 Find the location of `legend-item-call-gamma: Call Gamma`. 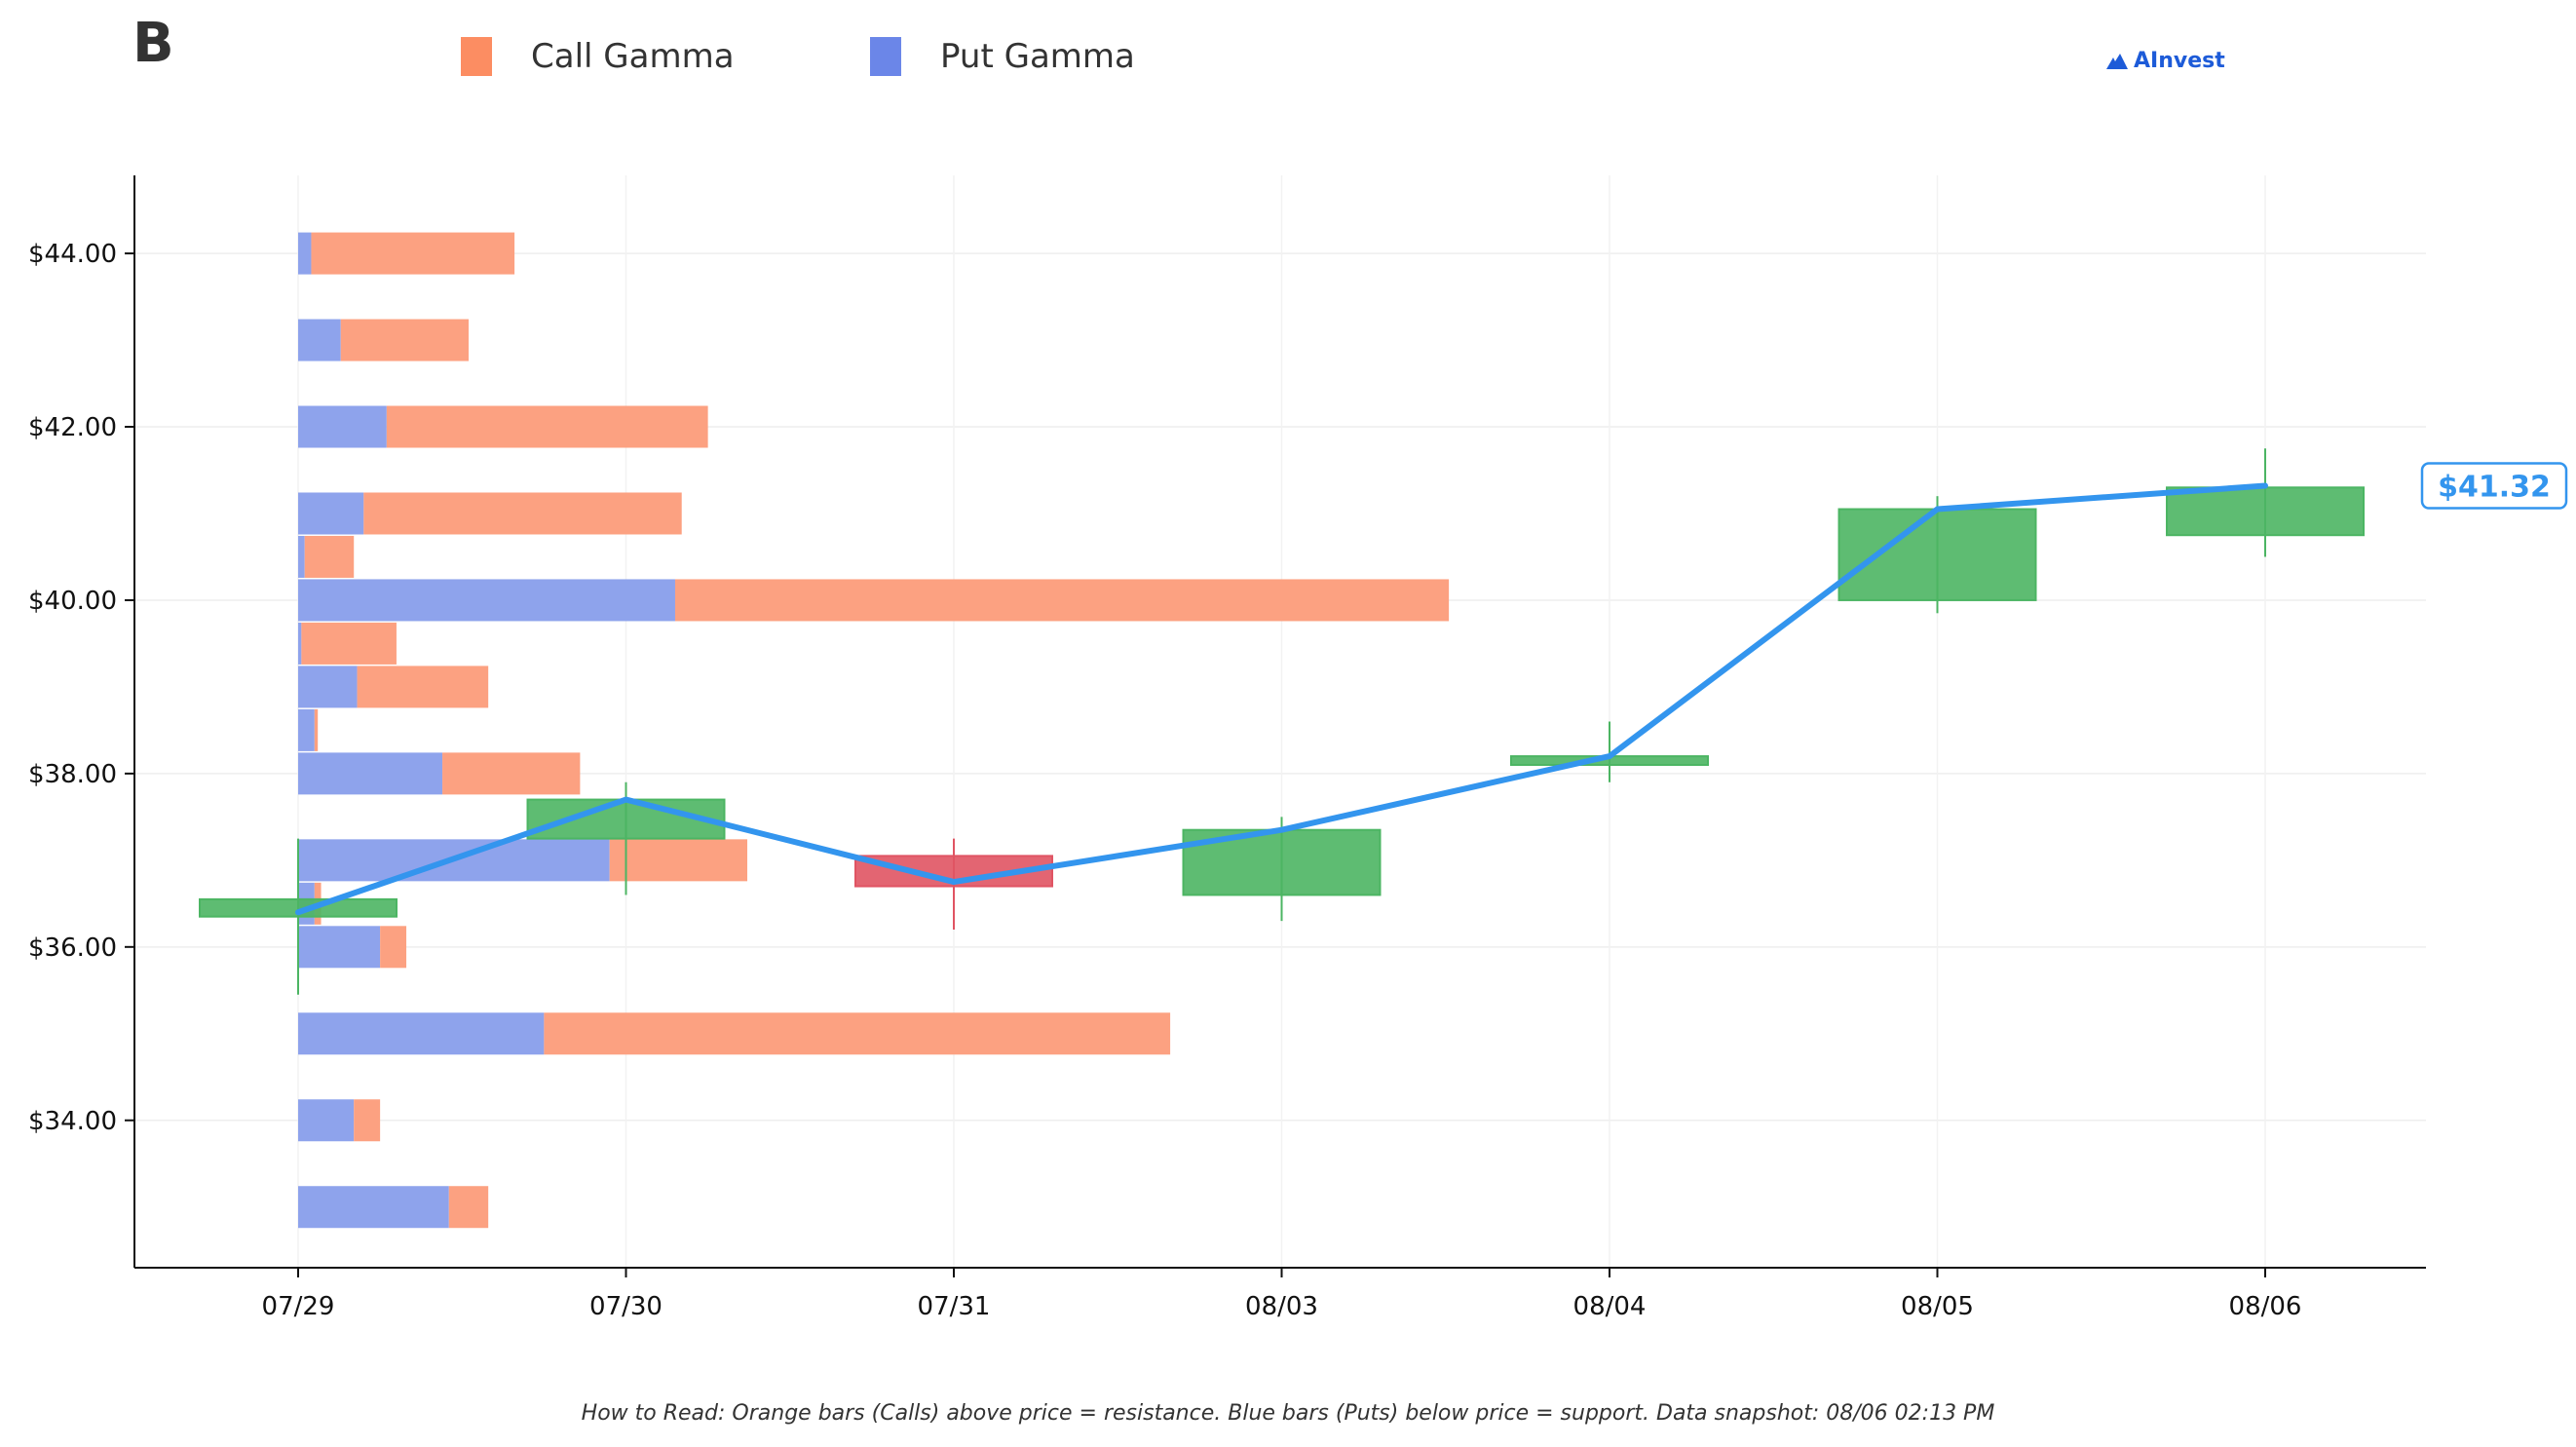

legend-item-call-gamma: Call Gamma is located at coordinates (598, 56).